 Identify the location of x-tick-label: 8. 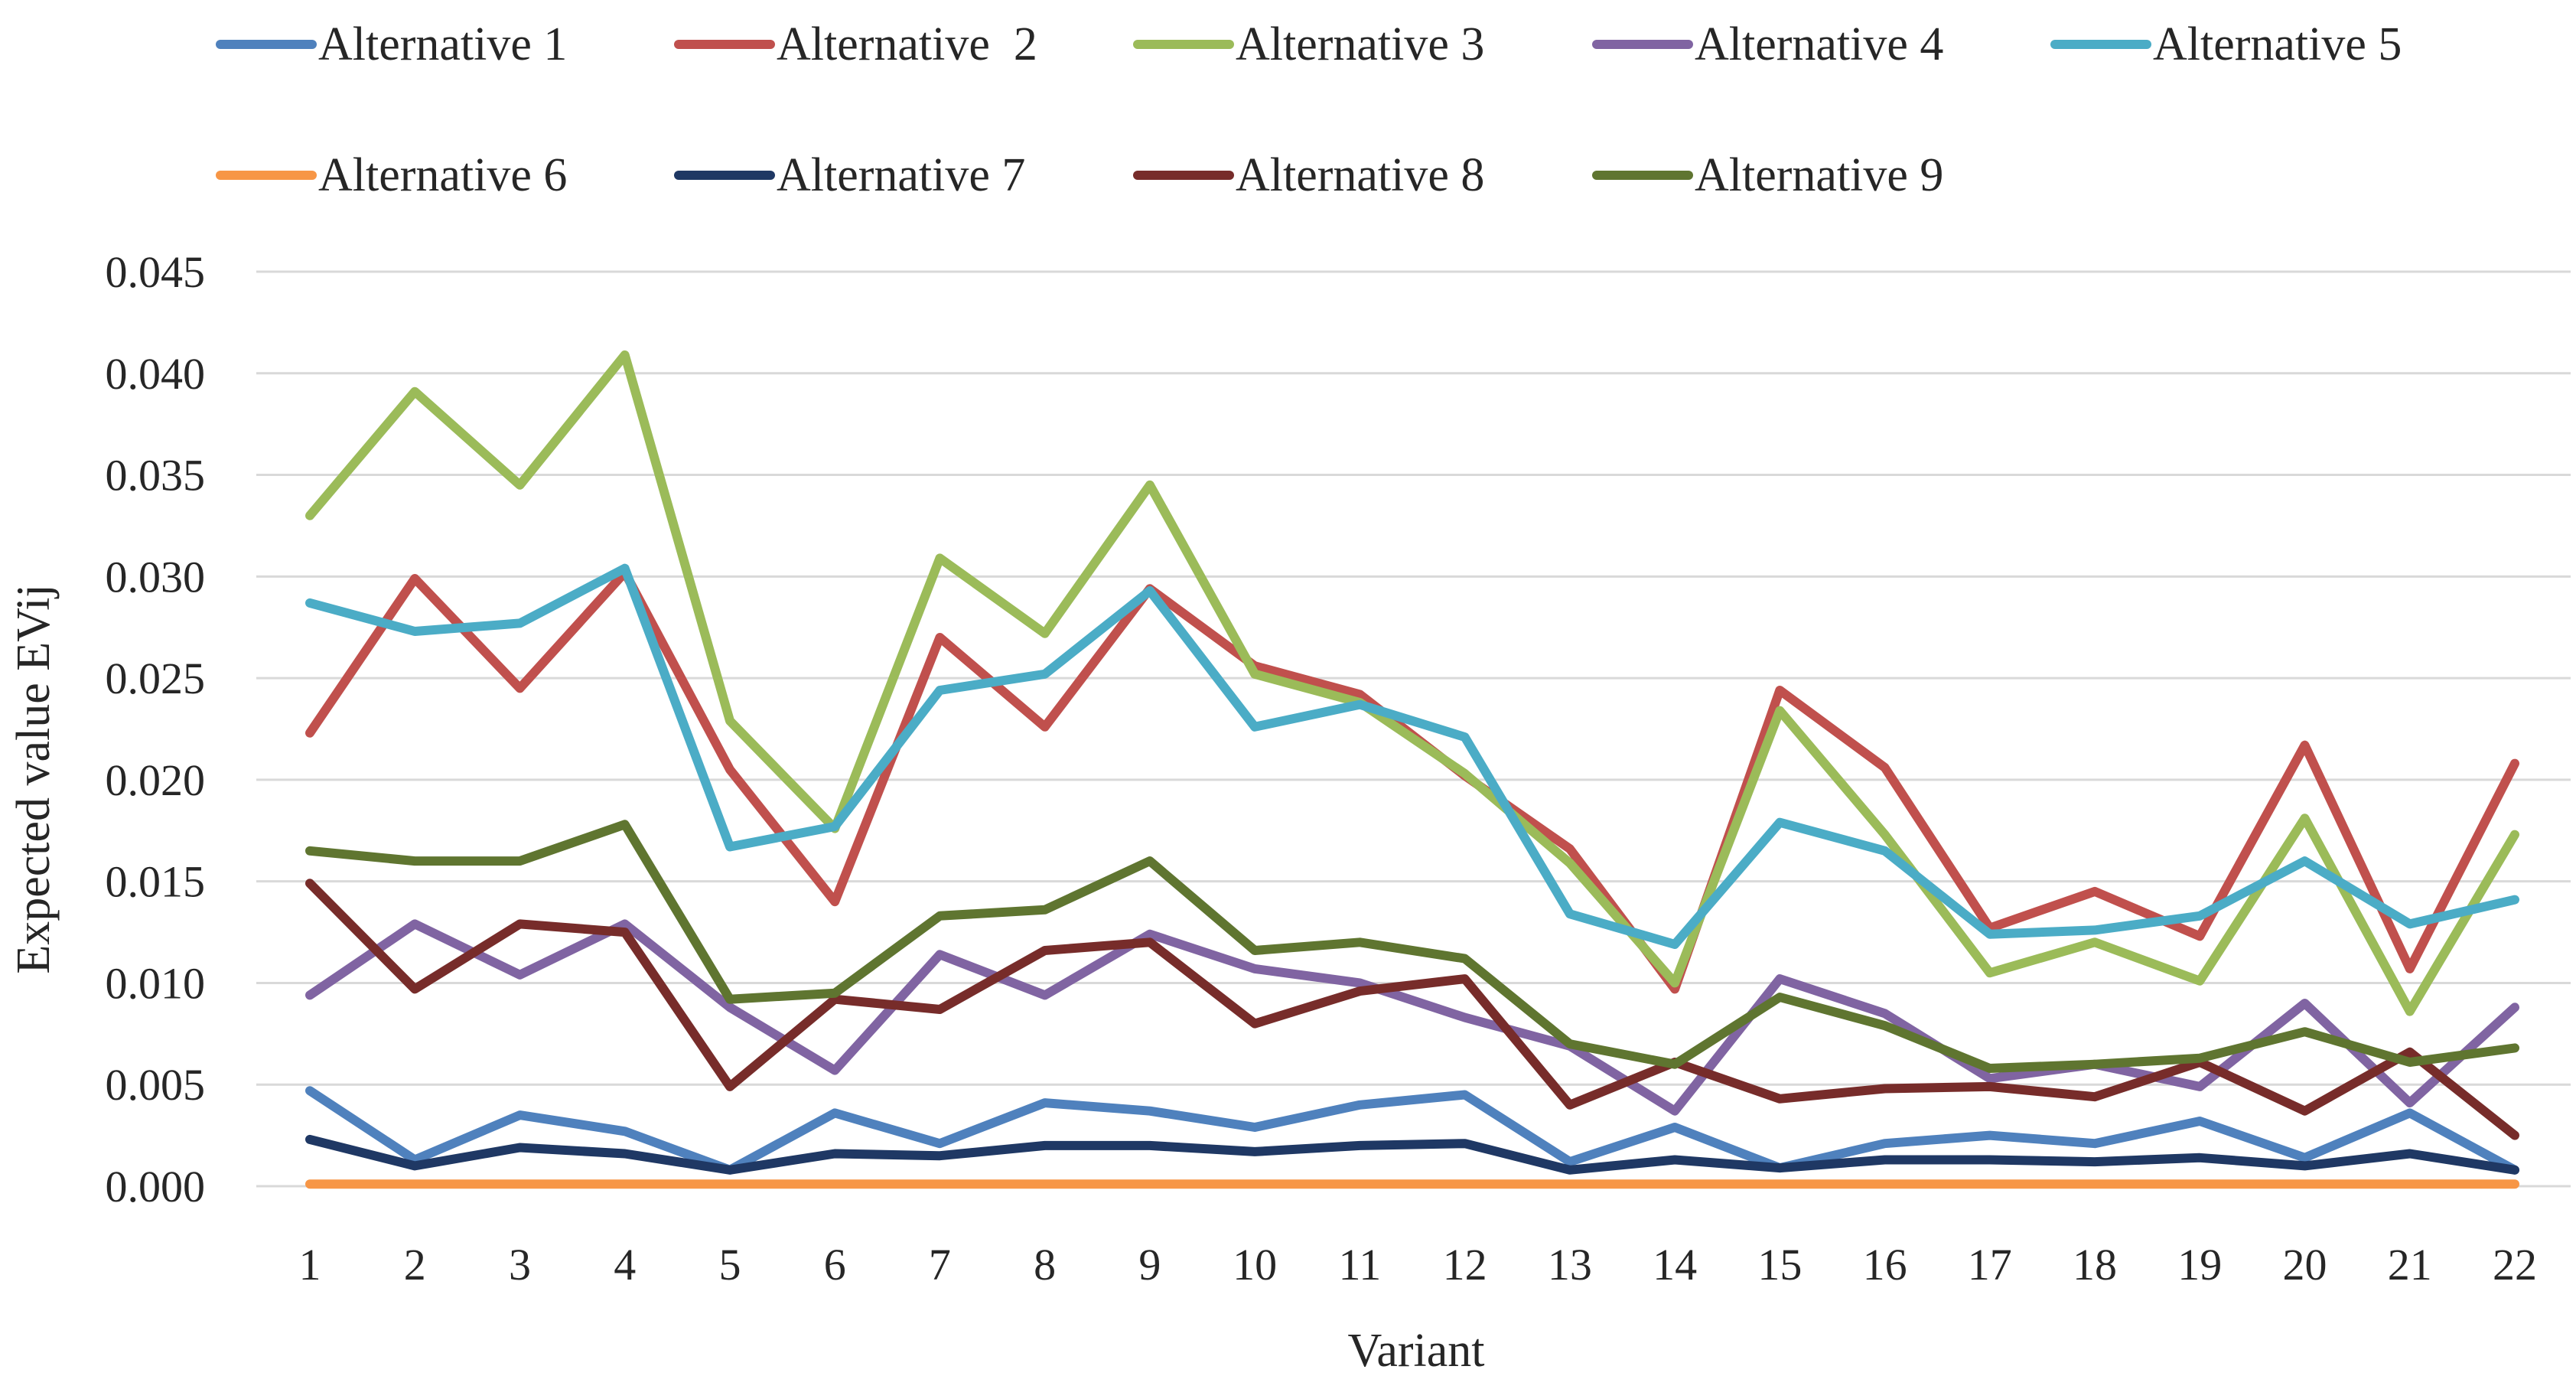
(1045, 1265).